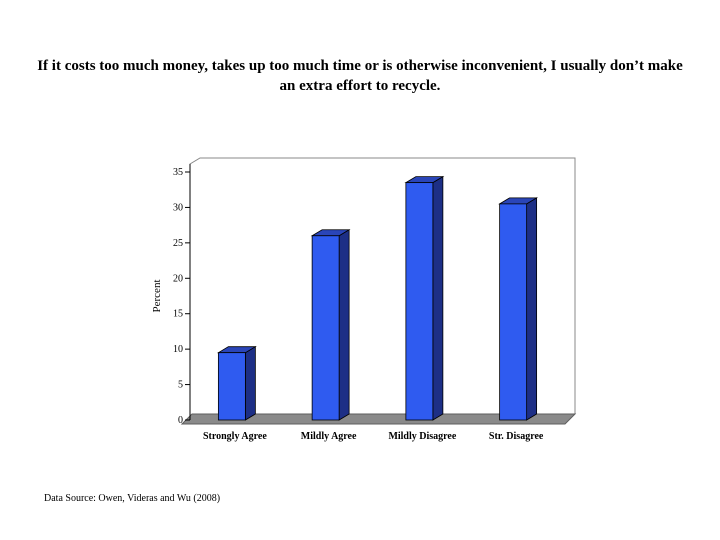 The height and width of the screenshot is (540, 720). I want to click on x-category-label: Str. Disagree, so click(516, 436).